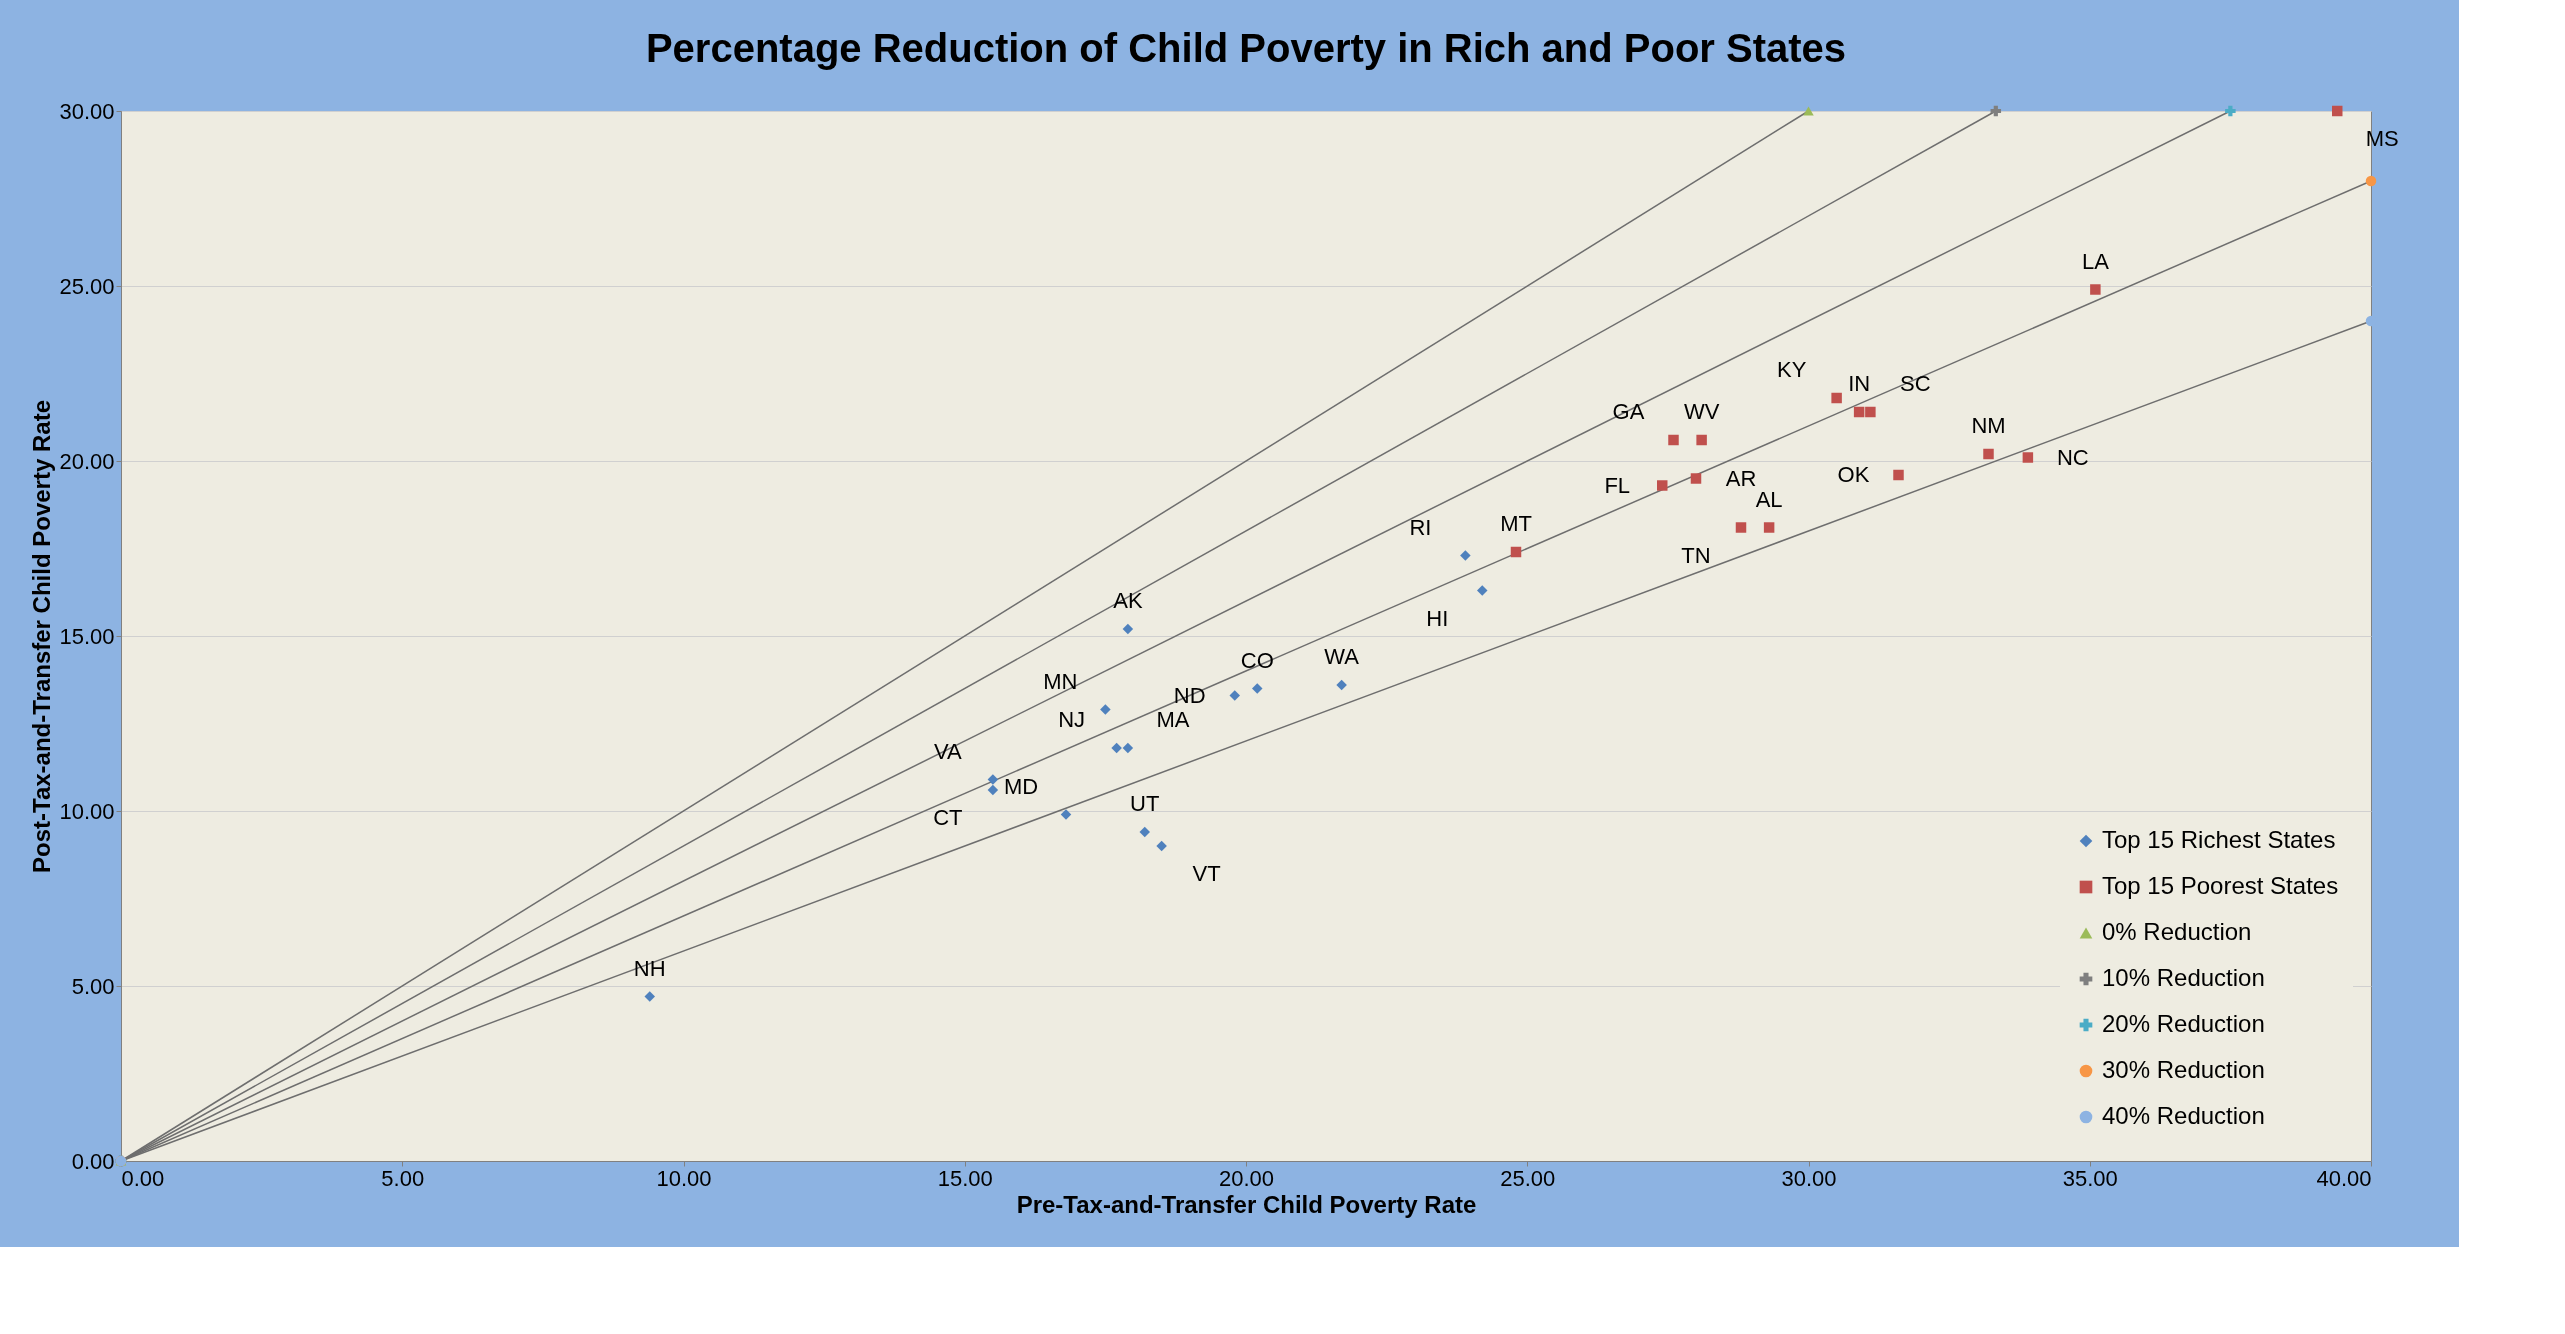 The width and height of the screenshot is (2565, 1334). I want to click on data-label: CT, so click(948, 817).